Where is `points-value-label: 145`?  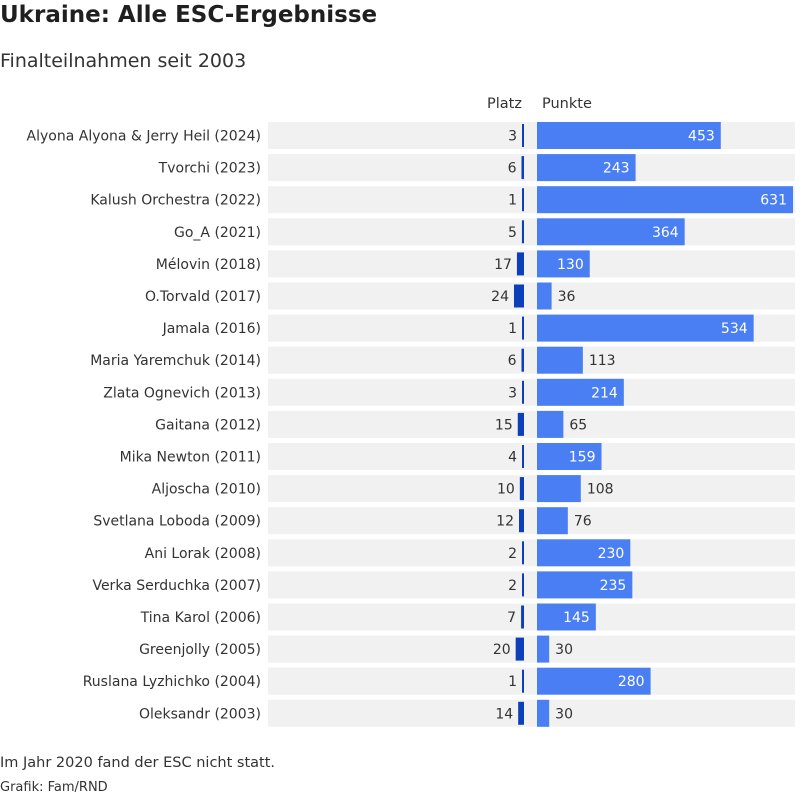
points-value-label: 145 is located at coordinates (576, 618).